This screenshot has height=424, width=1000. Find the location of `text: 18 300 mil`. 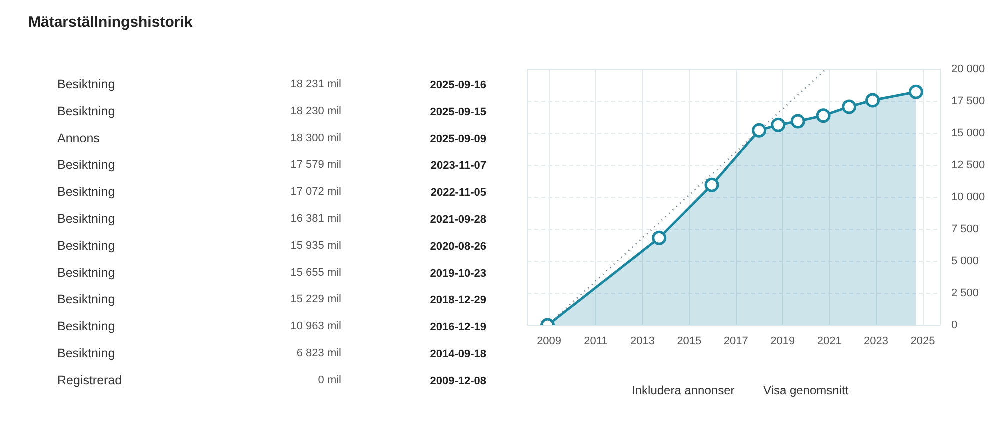

text: 18 300 mil is located at coordinates (316, 138).